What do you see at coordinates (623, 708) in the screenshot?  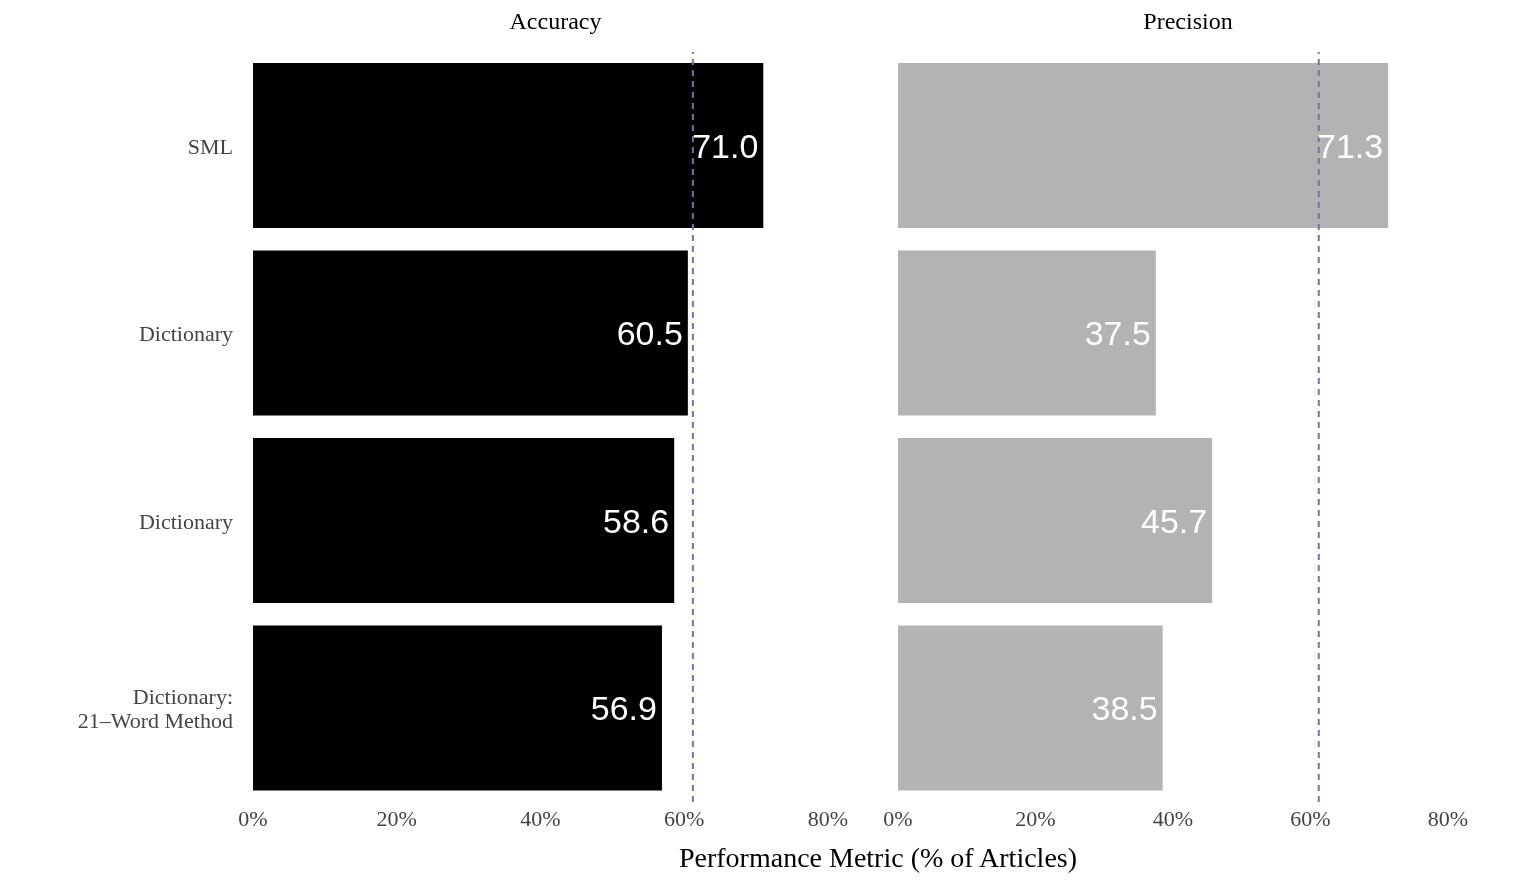 I see `data-label: 56.9` at bounding box center [623, 708].